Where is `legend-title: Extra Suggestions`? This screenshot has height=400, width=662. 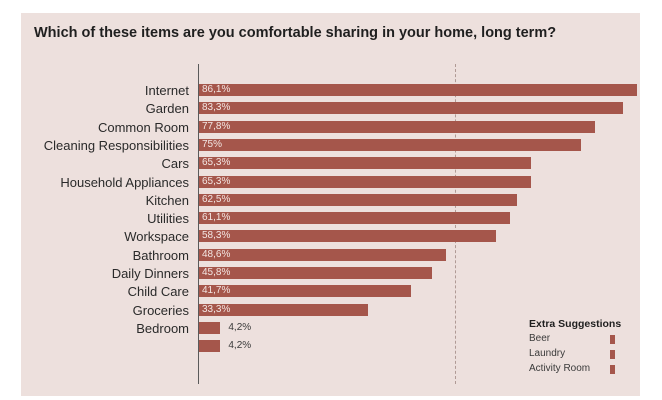
legend-title: Extra Suggestions is located at coordinates (575, 324).